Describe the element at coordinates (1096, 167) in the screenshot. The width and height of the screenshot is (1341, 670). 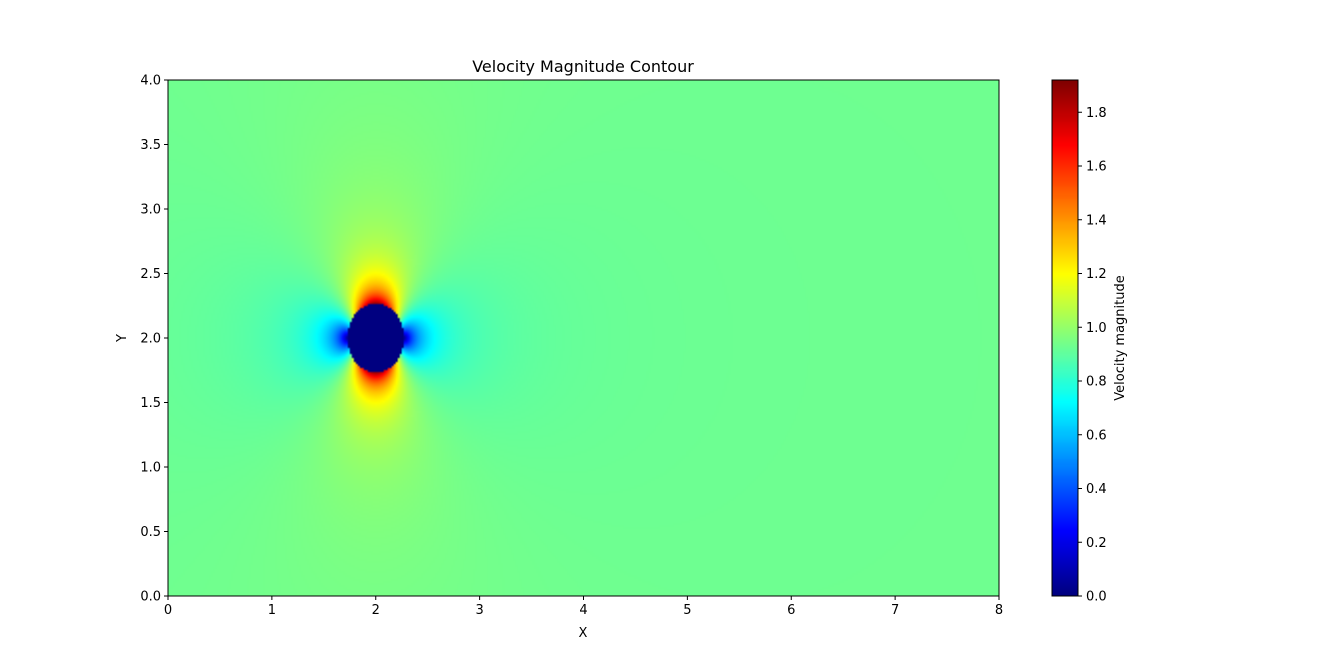
I see `colorbar-tick-label: 1.6` at that location.